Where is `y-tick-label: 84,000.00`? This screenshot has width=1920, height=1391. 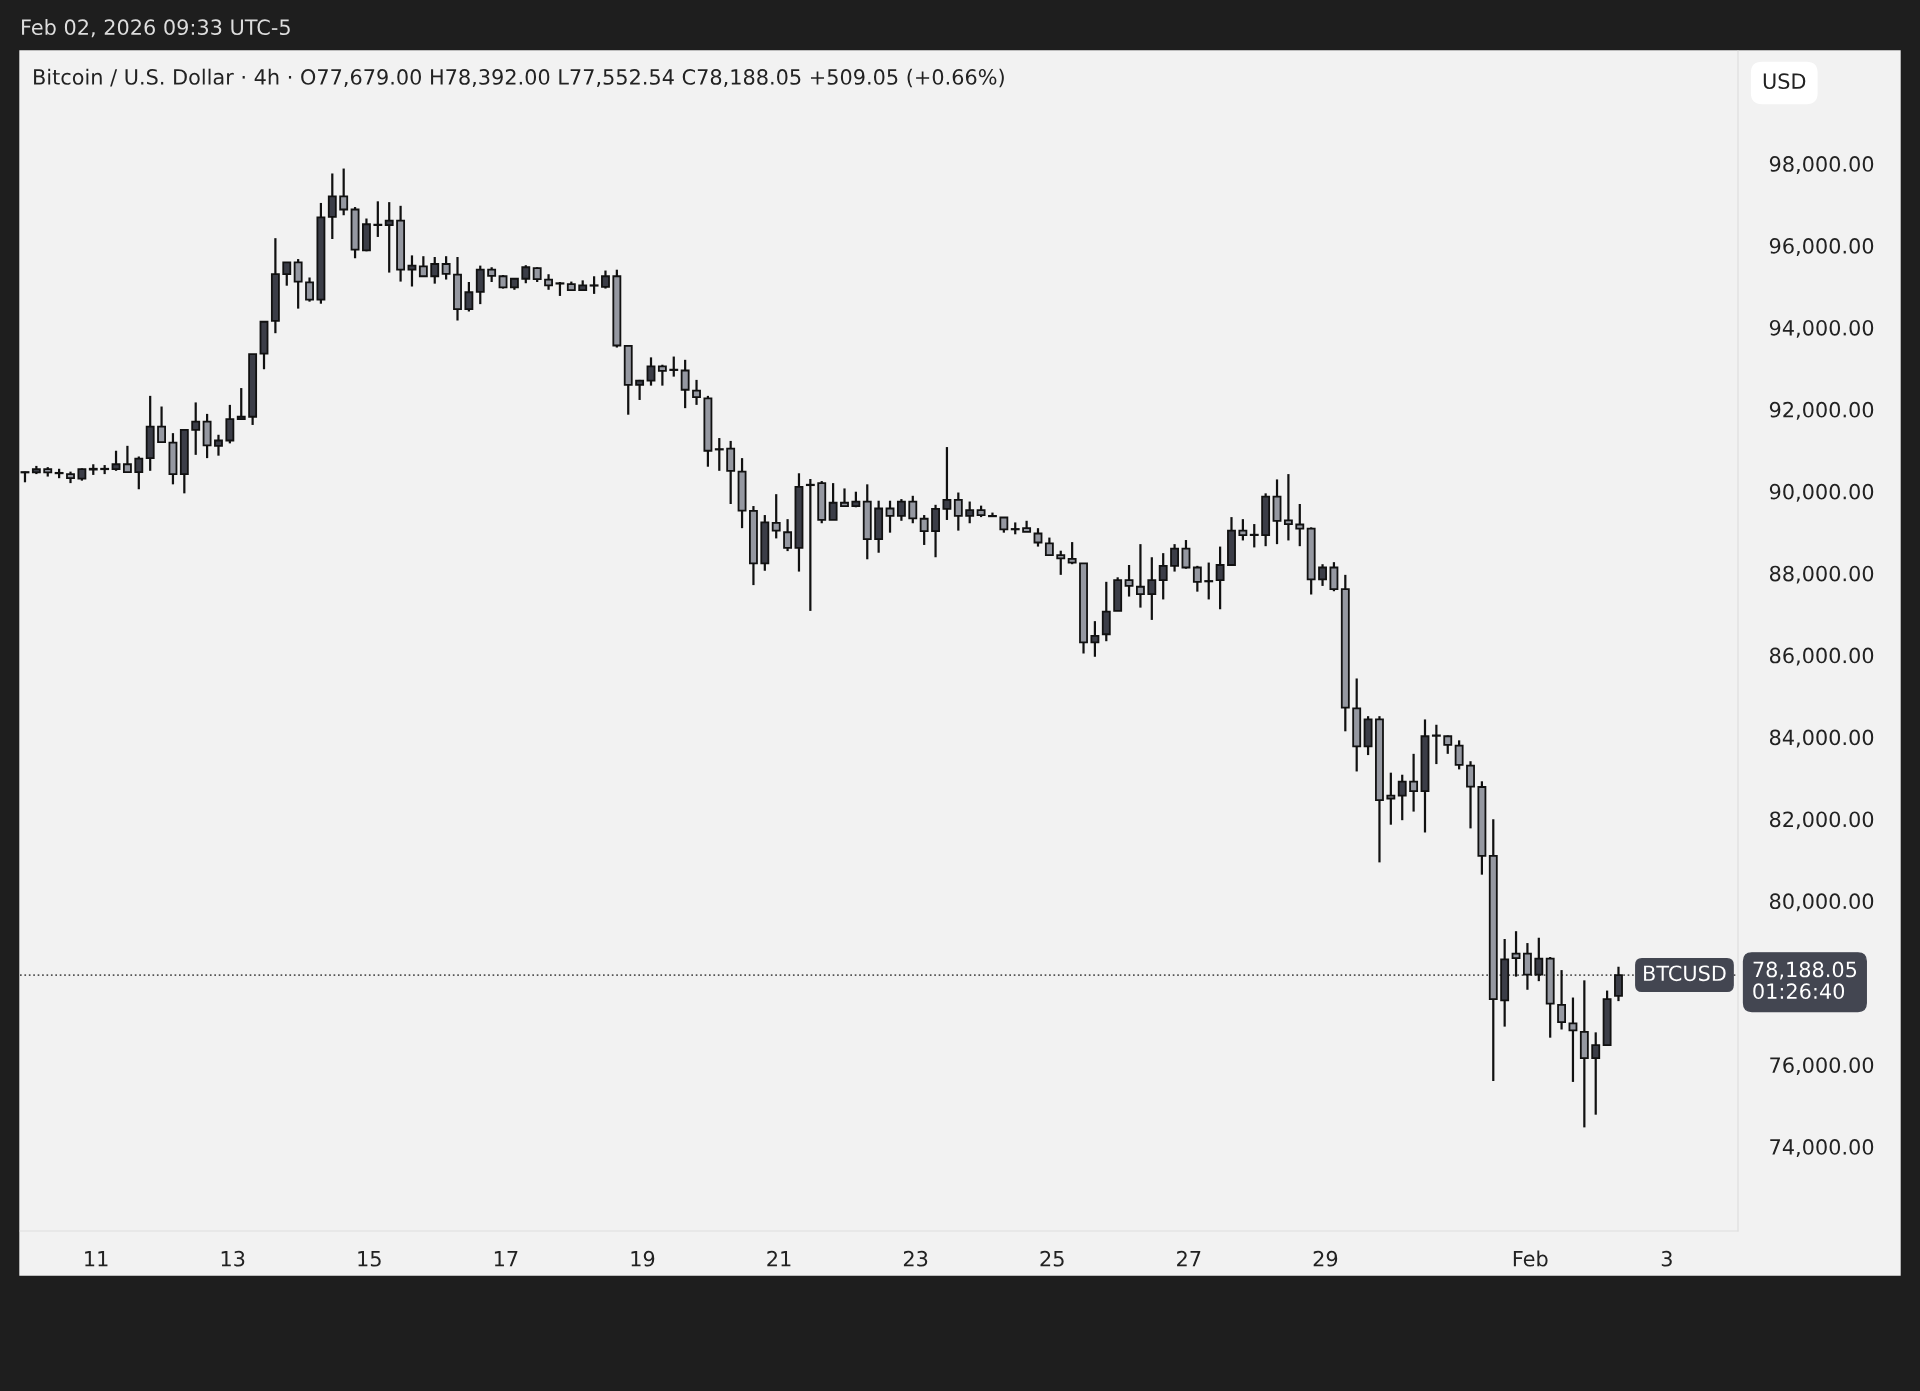
y-tick-label: 84,000.00 is located at coordinates (1821, 738).